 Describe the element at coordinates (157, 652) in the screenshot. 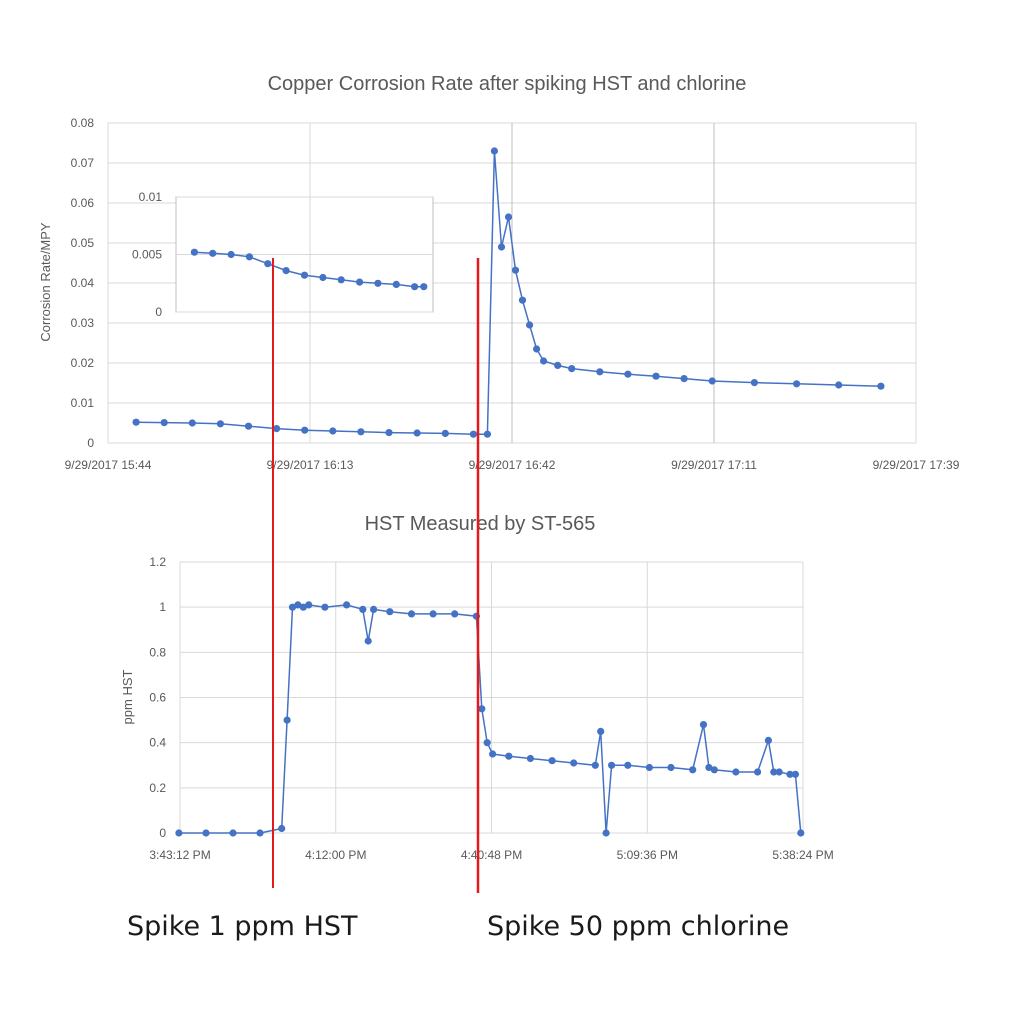

I see `hst-y-tick: 0.8` at that location.